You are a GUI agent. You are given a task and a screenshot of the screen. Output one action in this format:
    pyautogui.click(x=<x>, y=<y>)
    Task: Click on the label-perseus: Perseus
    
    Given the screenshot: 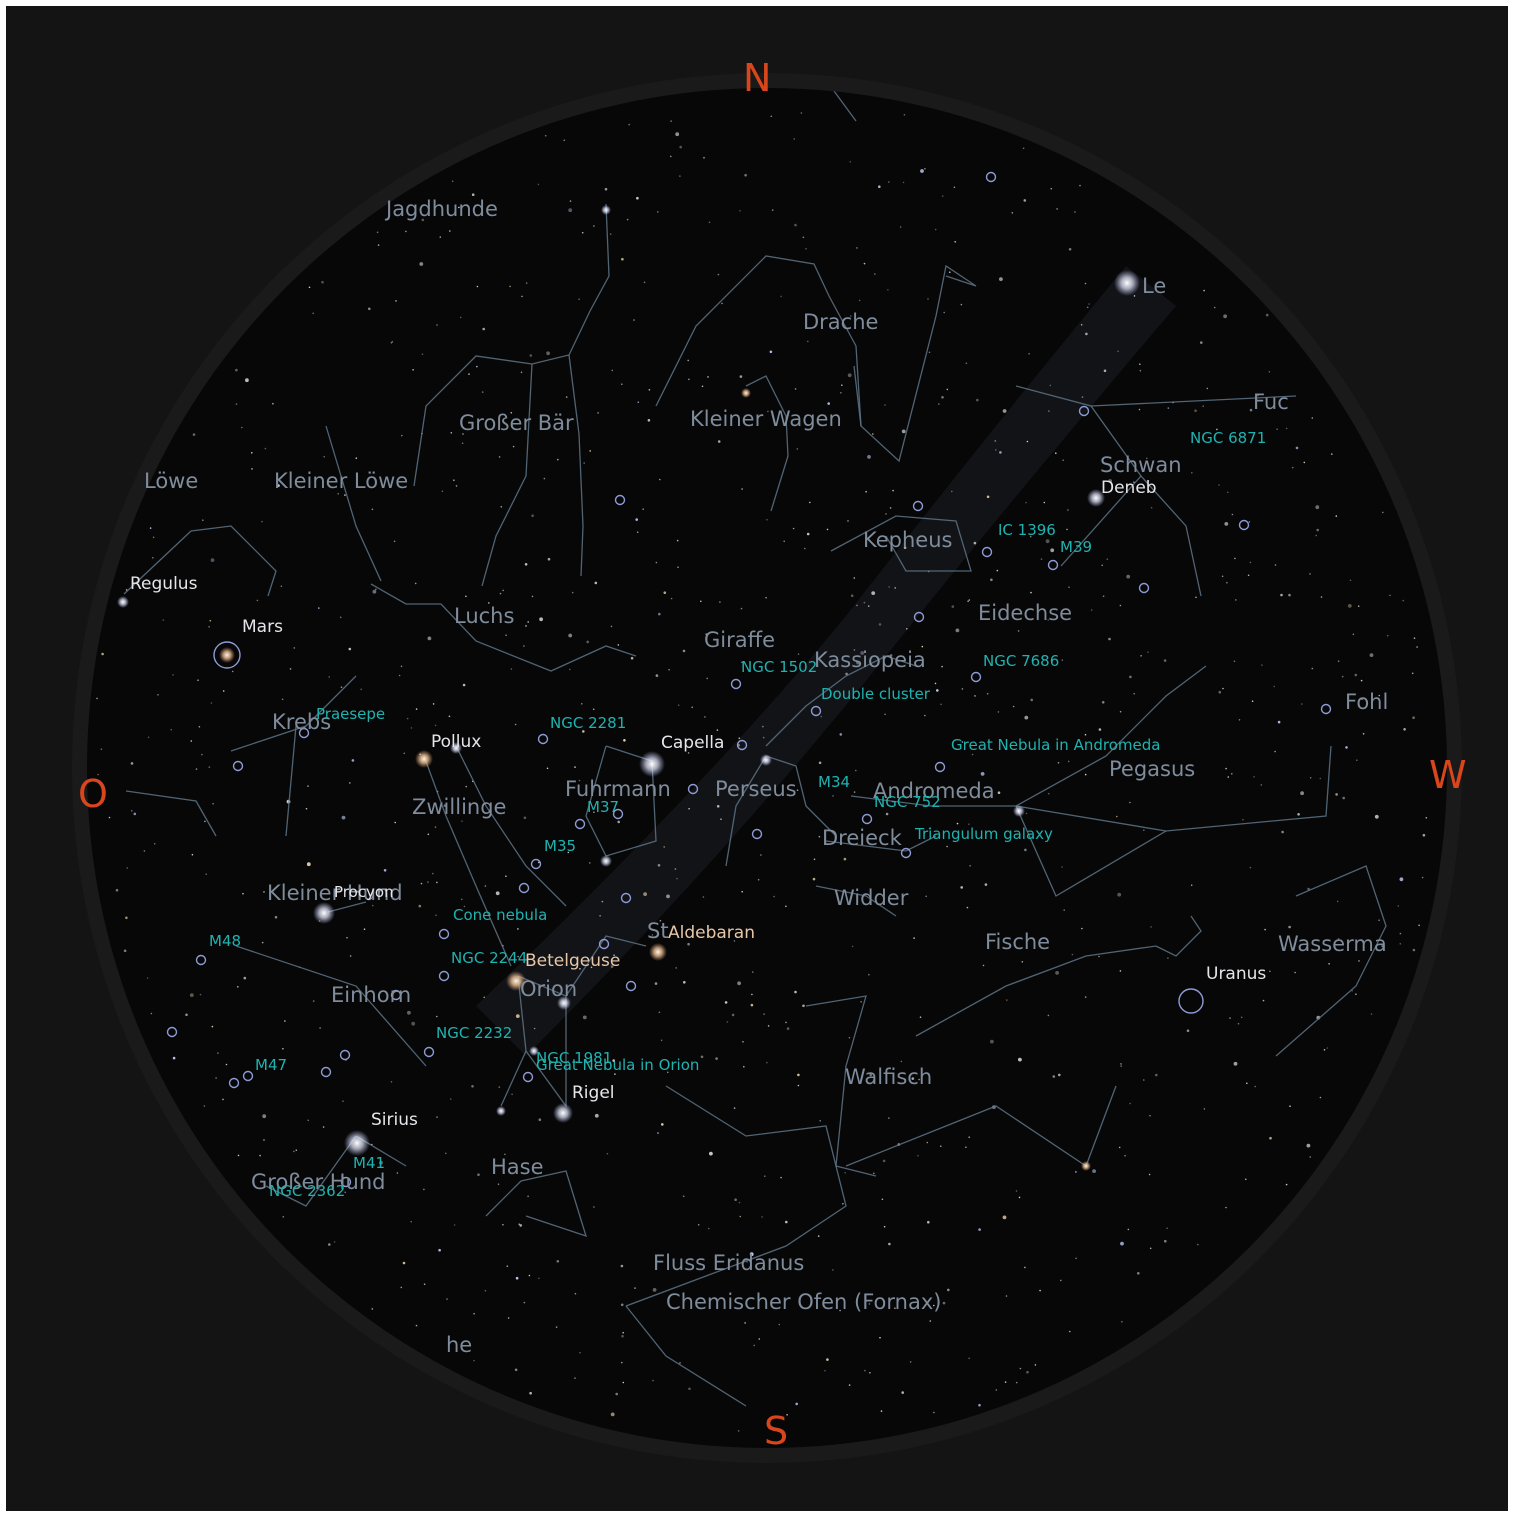 What is the action you would take?
    pyautogui.click(x=756, y=789)
    